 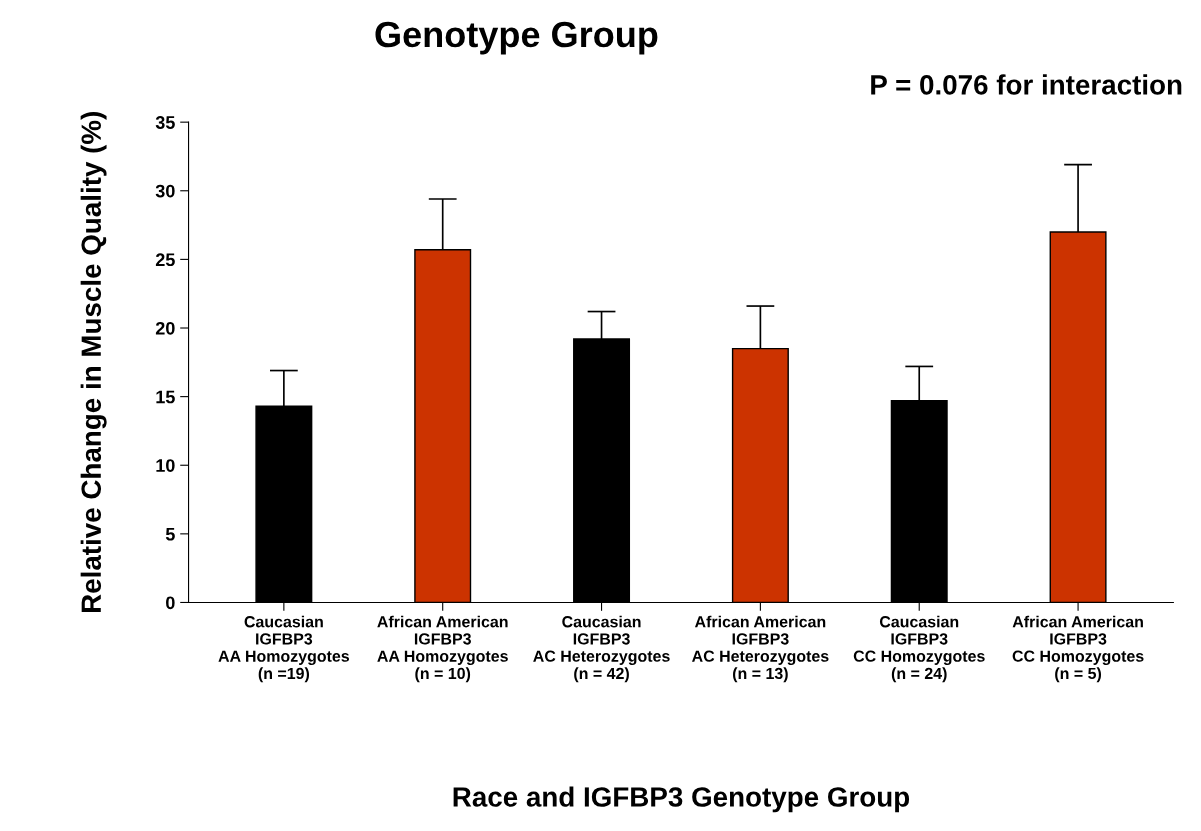 I want to click on y-tick-label: 35, so click(x=165, y=122).